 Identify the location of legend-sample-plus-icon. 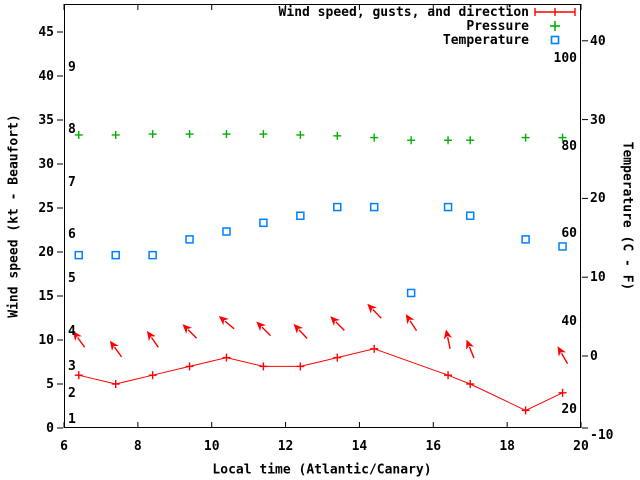
(555, 26).